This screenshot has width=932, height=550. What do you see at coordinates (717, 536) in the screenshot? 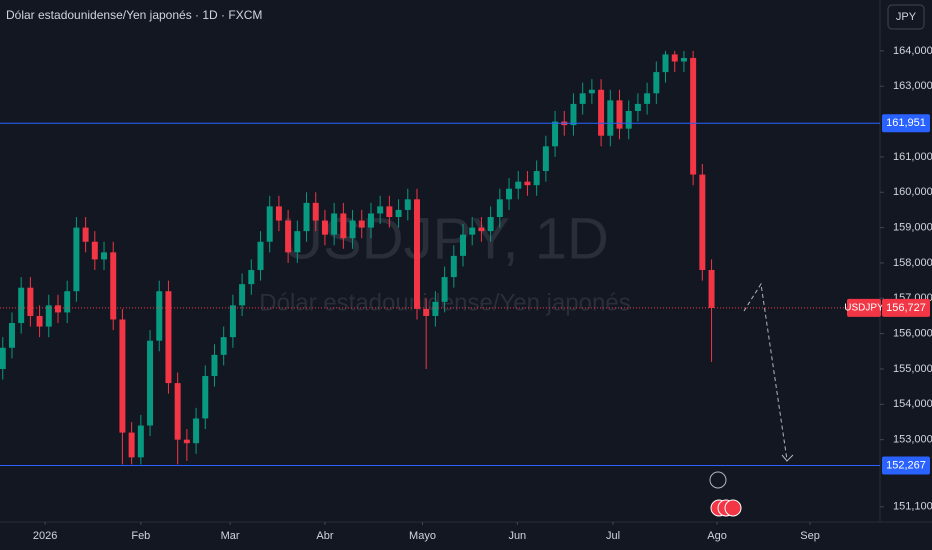
I see `x-tick-label: Ago` at bounding box center [717, 536].